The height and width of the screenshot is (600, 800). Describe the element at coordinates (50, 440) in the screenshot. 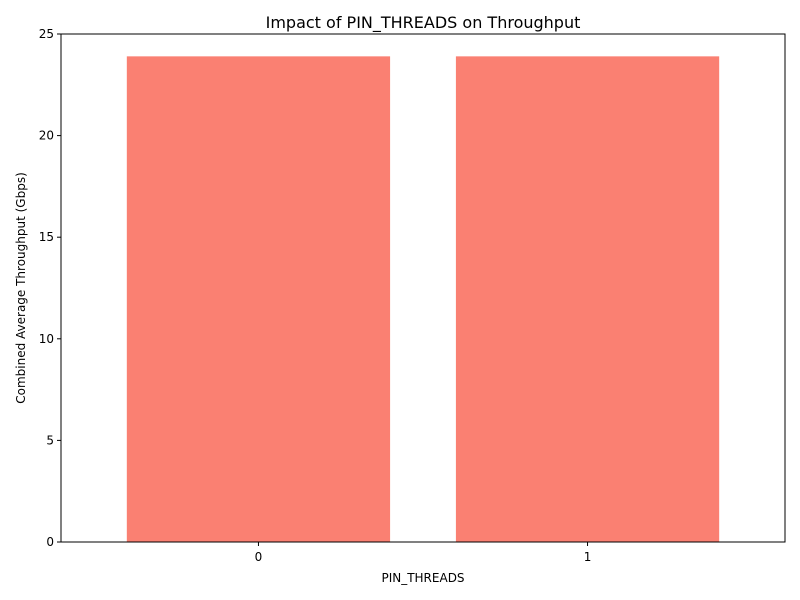

I see `y-tick-label: 5` at that location.